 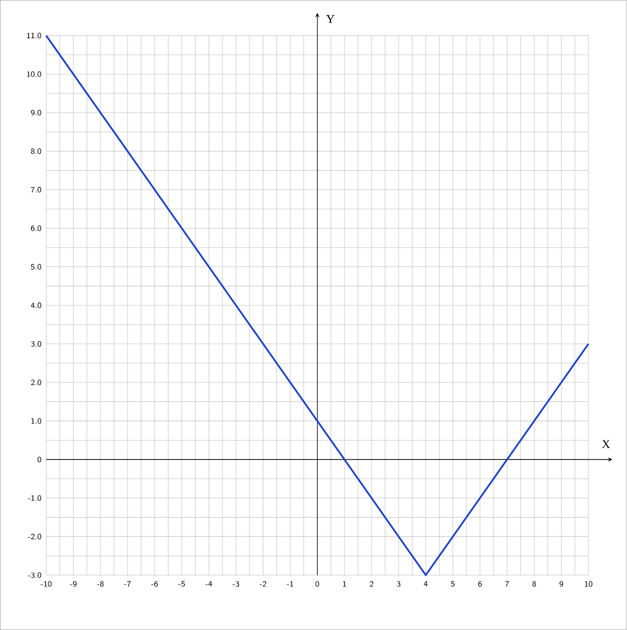 I want to click on x-axis-title: X, so click(x=606, y=444).